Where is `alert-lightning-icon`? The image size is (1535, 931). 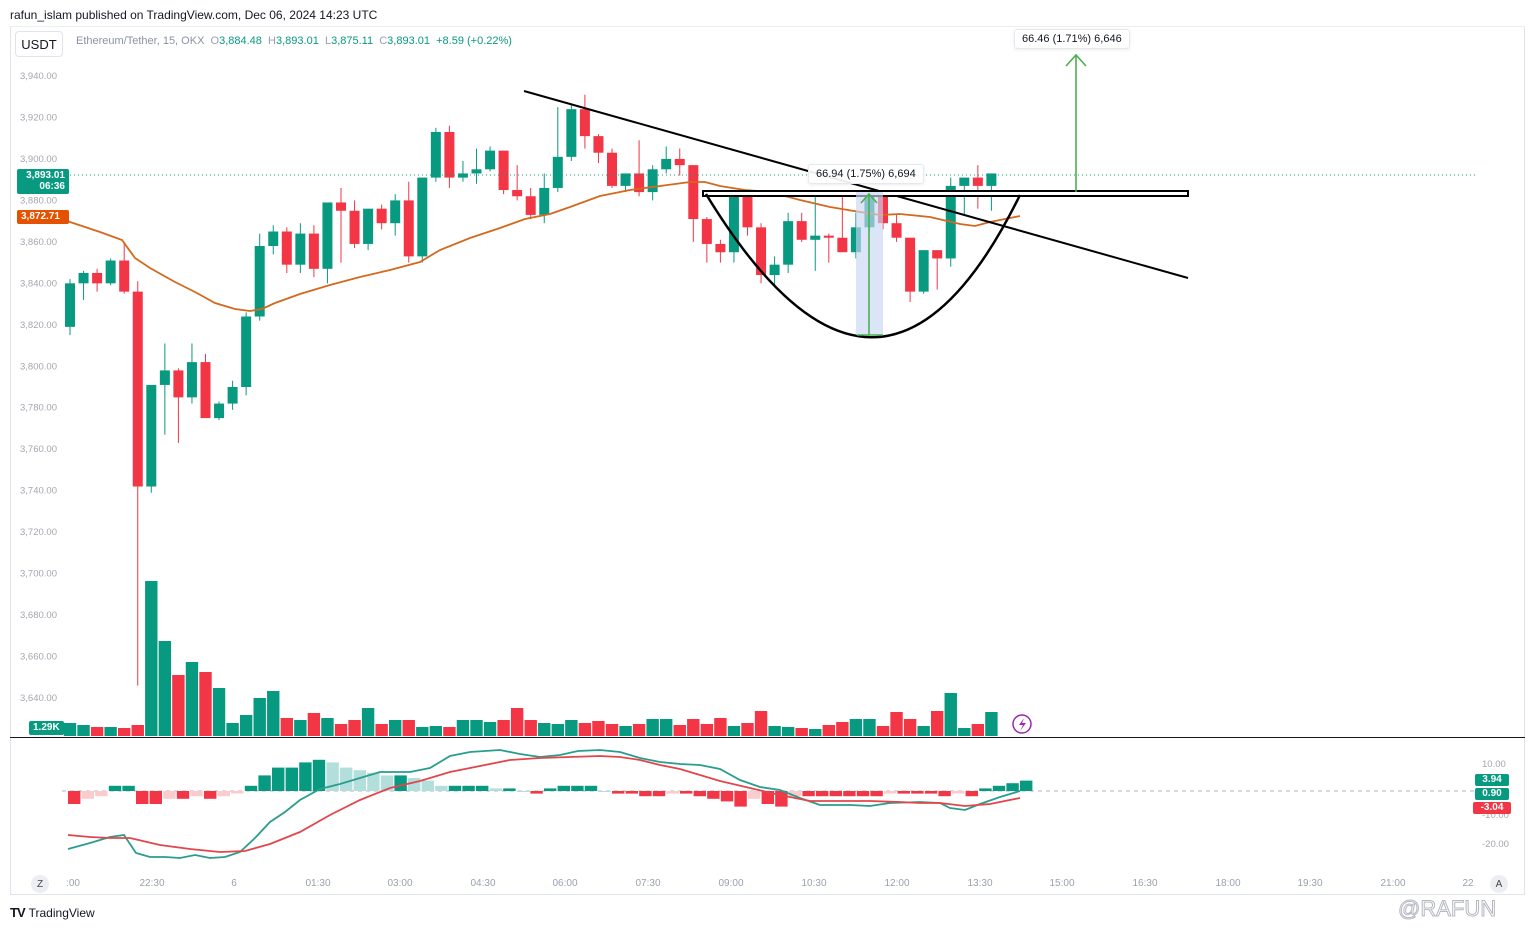
alert-lightning-icon is located at coordinates (1022, 724).